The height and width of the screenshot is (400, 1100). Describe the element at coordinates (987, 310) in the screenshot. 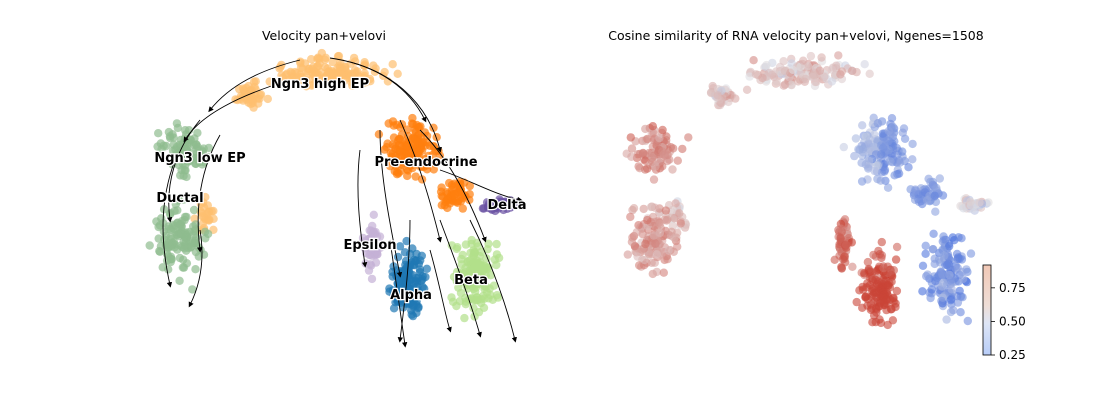

I see `colorbar-gradient` at that location.